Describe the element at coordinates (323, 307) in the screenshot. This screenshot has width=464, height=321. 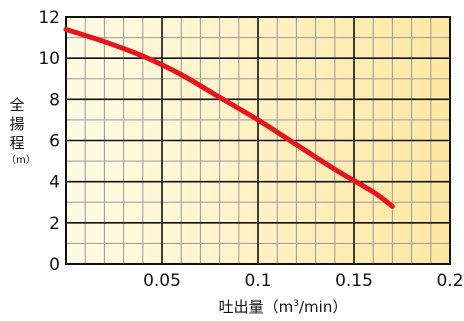
I see `x-axis-title-suffix: /min）` at that location.